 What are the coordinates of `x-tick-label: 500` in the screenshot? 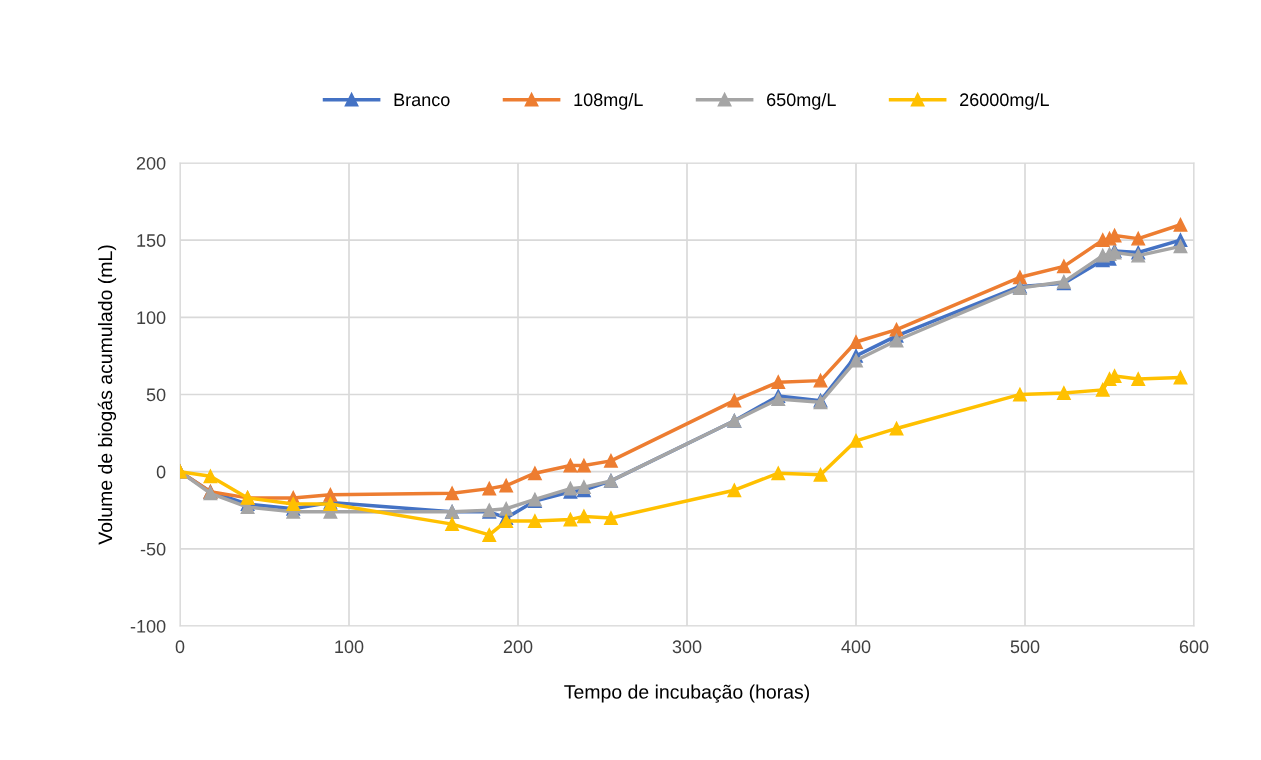 It's located at (1025, 647).